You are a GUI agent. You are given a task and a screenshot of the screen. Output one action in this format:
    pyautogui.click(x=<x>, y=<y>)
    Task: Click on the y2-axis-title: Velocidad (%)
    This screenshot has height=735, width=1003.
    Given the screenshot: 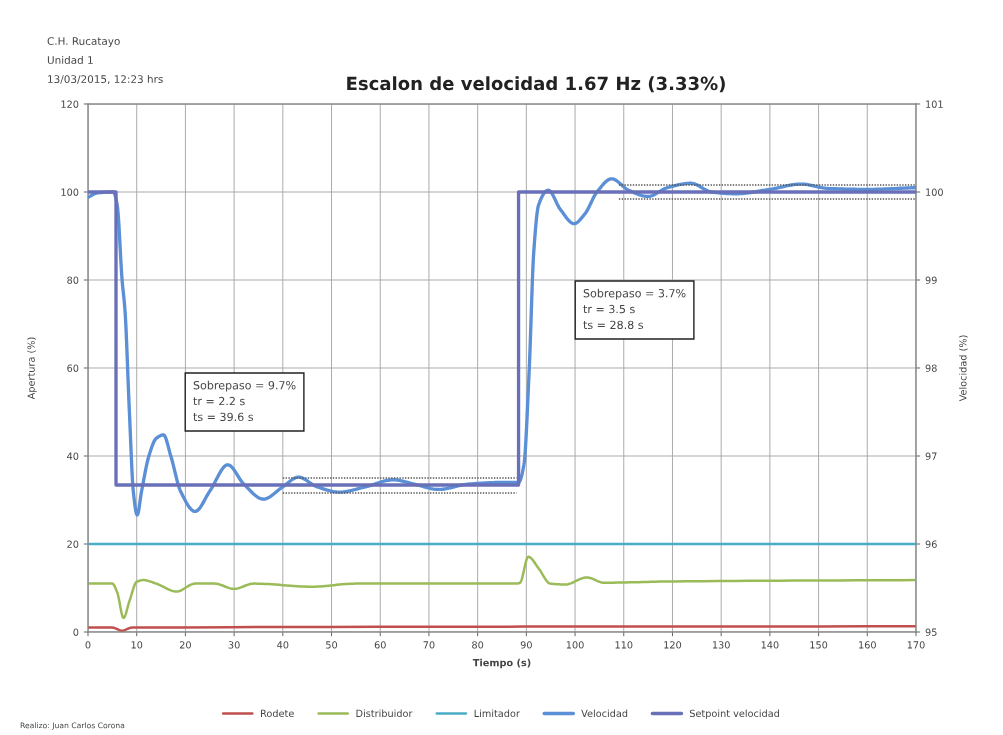 What is the action you would take?
    pyautogui.click(x=963, y=368)
    